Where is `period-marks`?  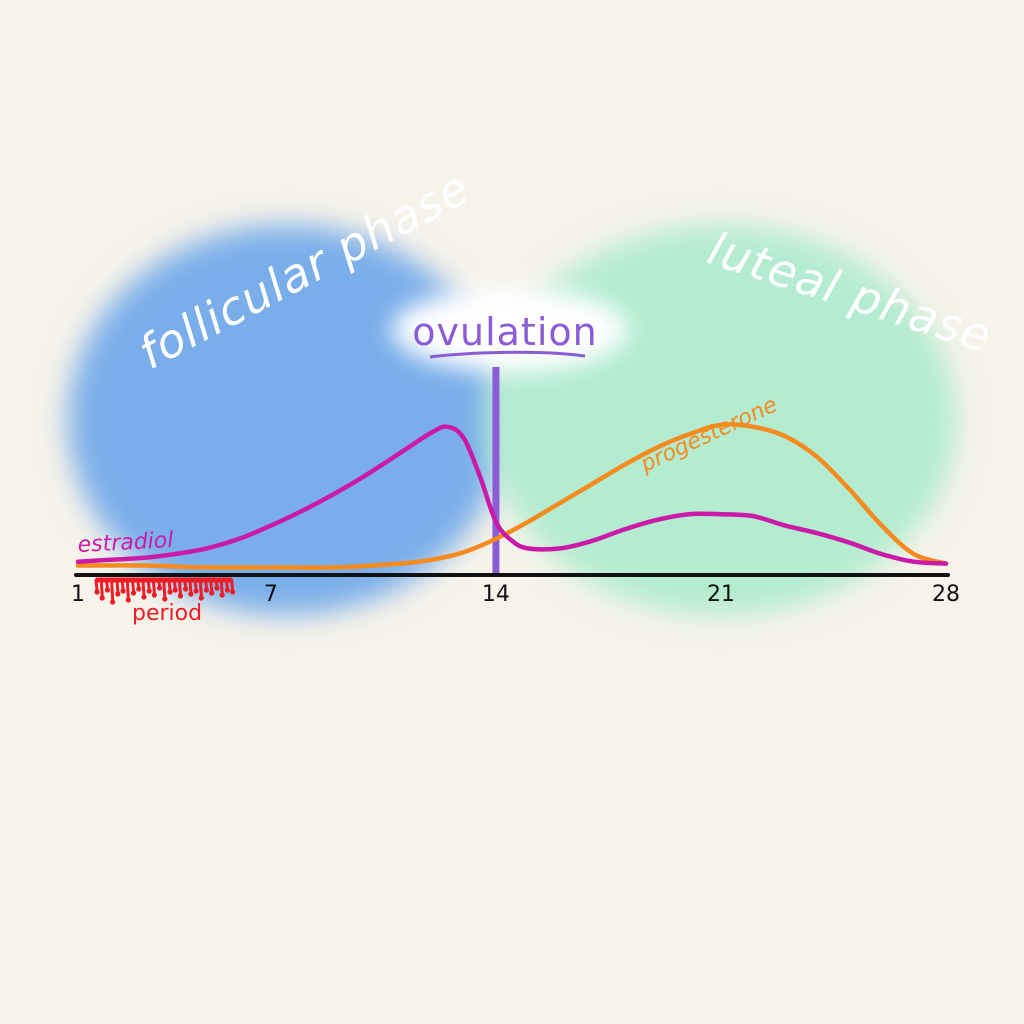 period-marks is located at coordinates (165, 591).